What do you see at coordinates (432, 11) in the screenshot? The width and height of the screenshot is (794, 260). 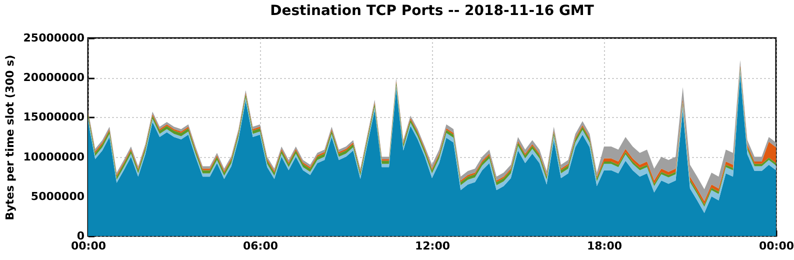 I see `chart-title: Destination TCP Ports -- 2018-11-16 GMT` at bounding box center [432, 11].